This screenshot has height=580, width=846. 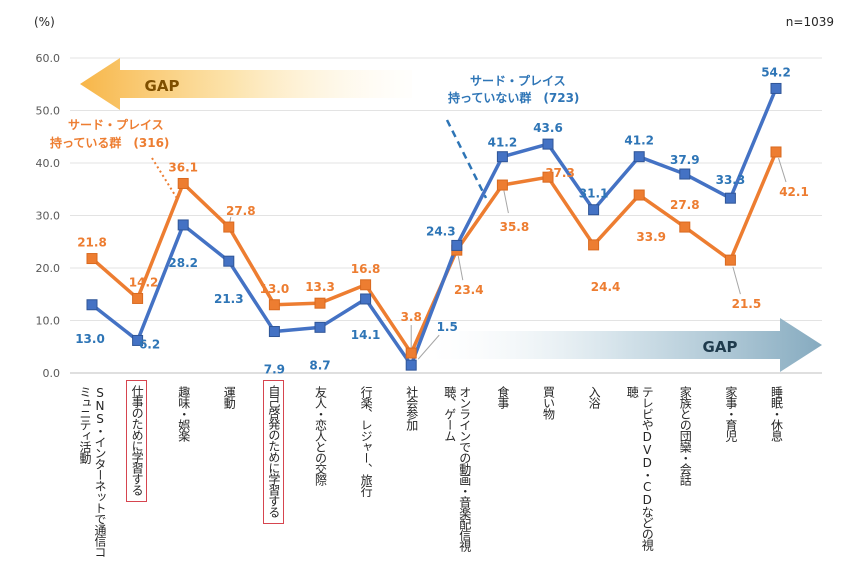 I want to click on y-tick-label: 0.0, so click(x=52, y=373).